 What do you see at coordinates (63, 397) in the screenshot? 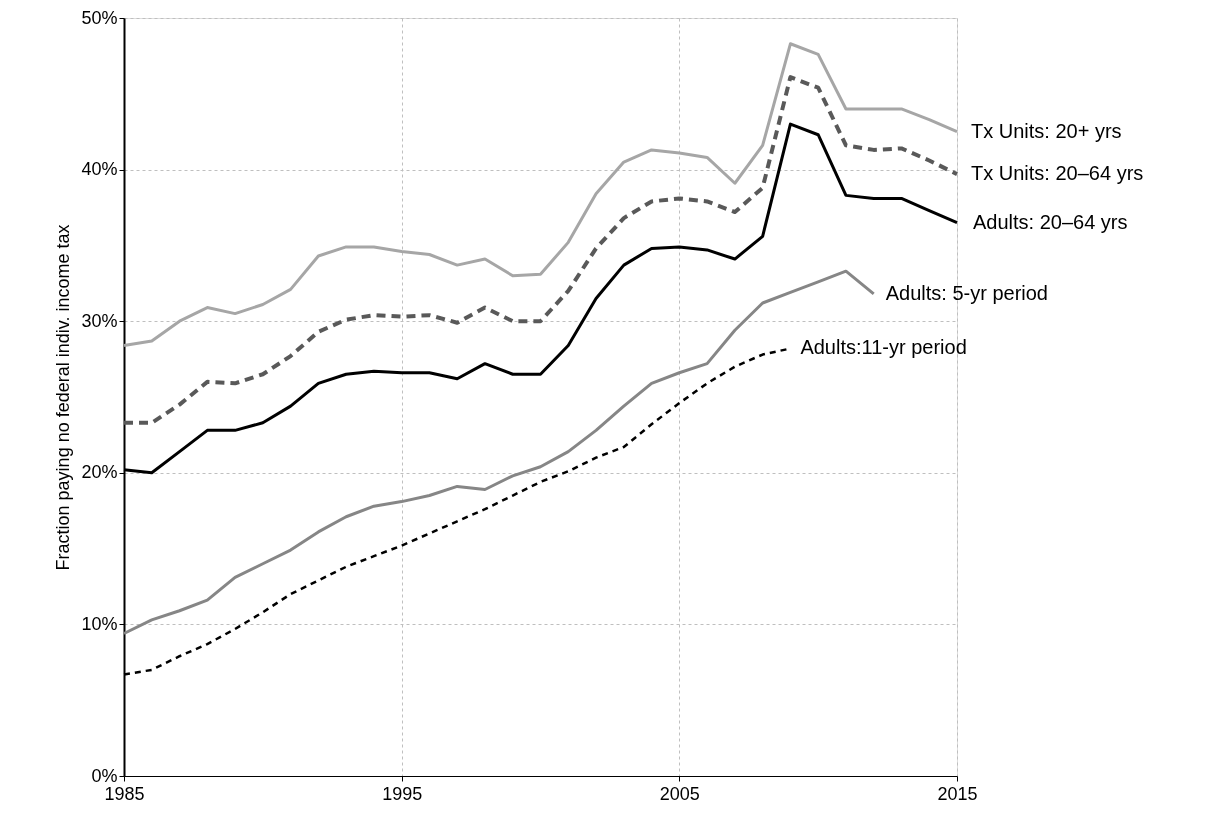
I see `y-axis-title: Fraction paying no federal indiv. income tax` at bounding box center [63, 397].